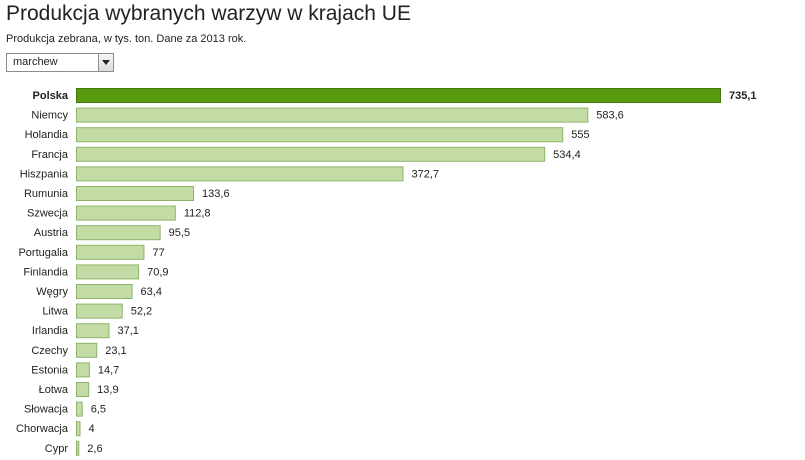 This screenshot has width=805, height=460. I want to click on category-label: Czechy, so click(49, 351).